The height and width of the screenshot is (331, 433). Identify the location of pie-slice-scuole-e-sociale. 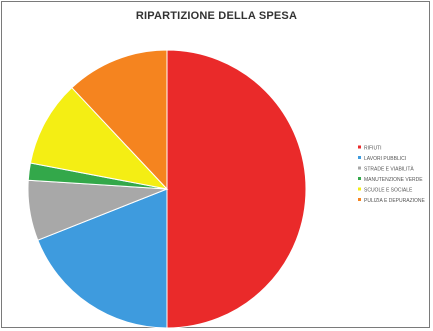
(99, 138).